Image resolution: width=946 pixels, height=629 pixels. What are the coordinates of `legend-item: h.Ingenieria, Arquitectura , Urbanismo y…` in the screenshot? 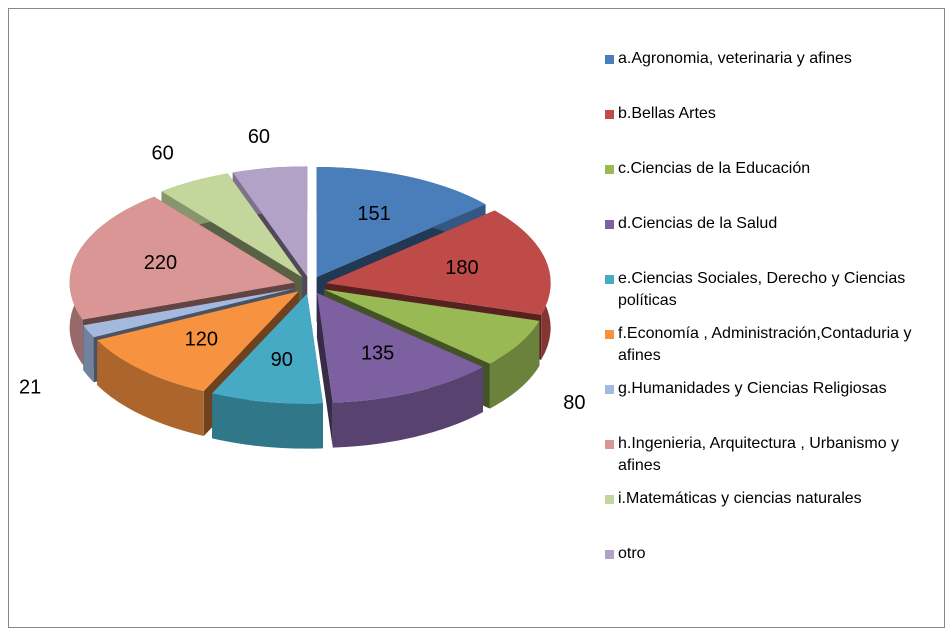 It's located at (774, 460).